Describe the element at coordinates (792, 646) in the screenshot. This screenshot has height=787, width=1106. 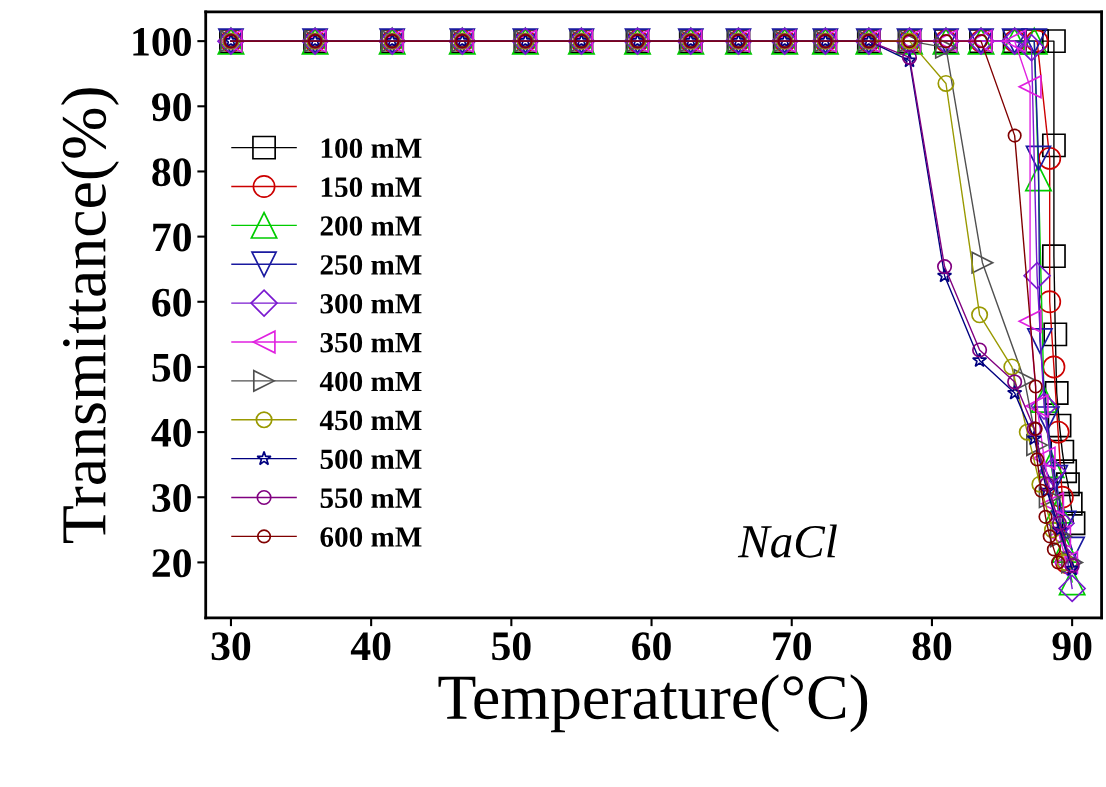
I see `x-tick-label: 70` at that location.